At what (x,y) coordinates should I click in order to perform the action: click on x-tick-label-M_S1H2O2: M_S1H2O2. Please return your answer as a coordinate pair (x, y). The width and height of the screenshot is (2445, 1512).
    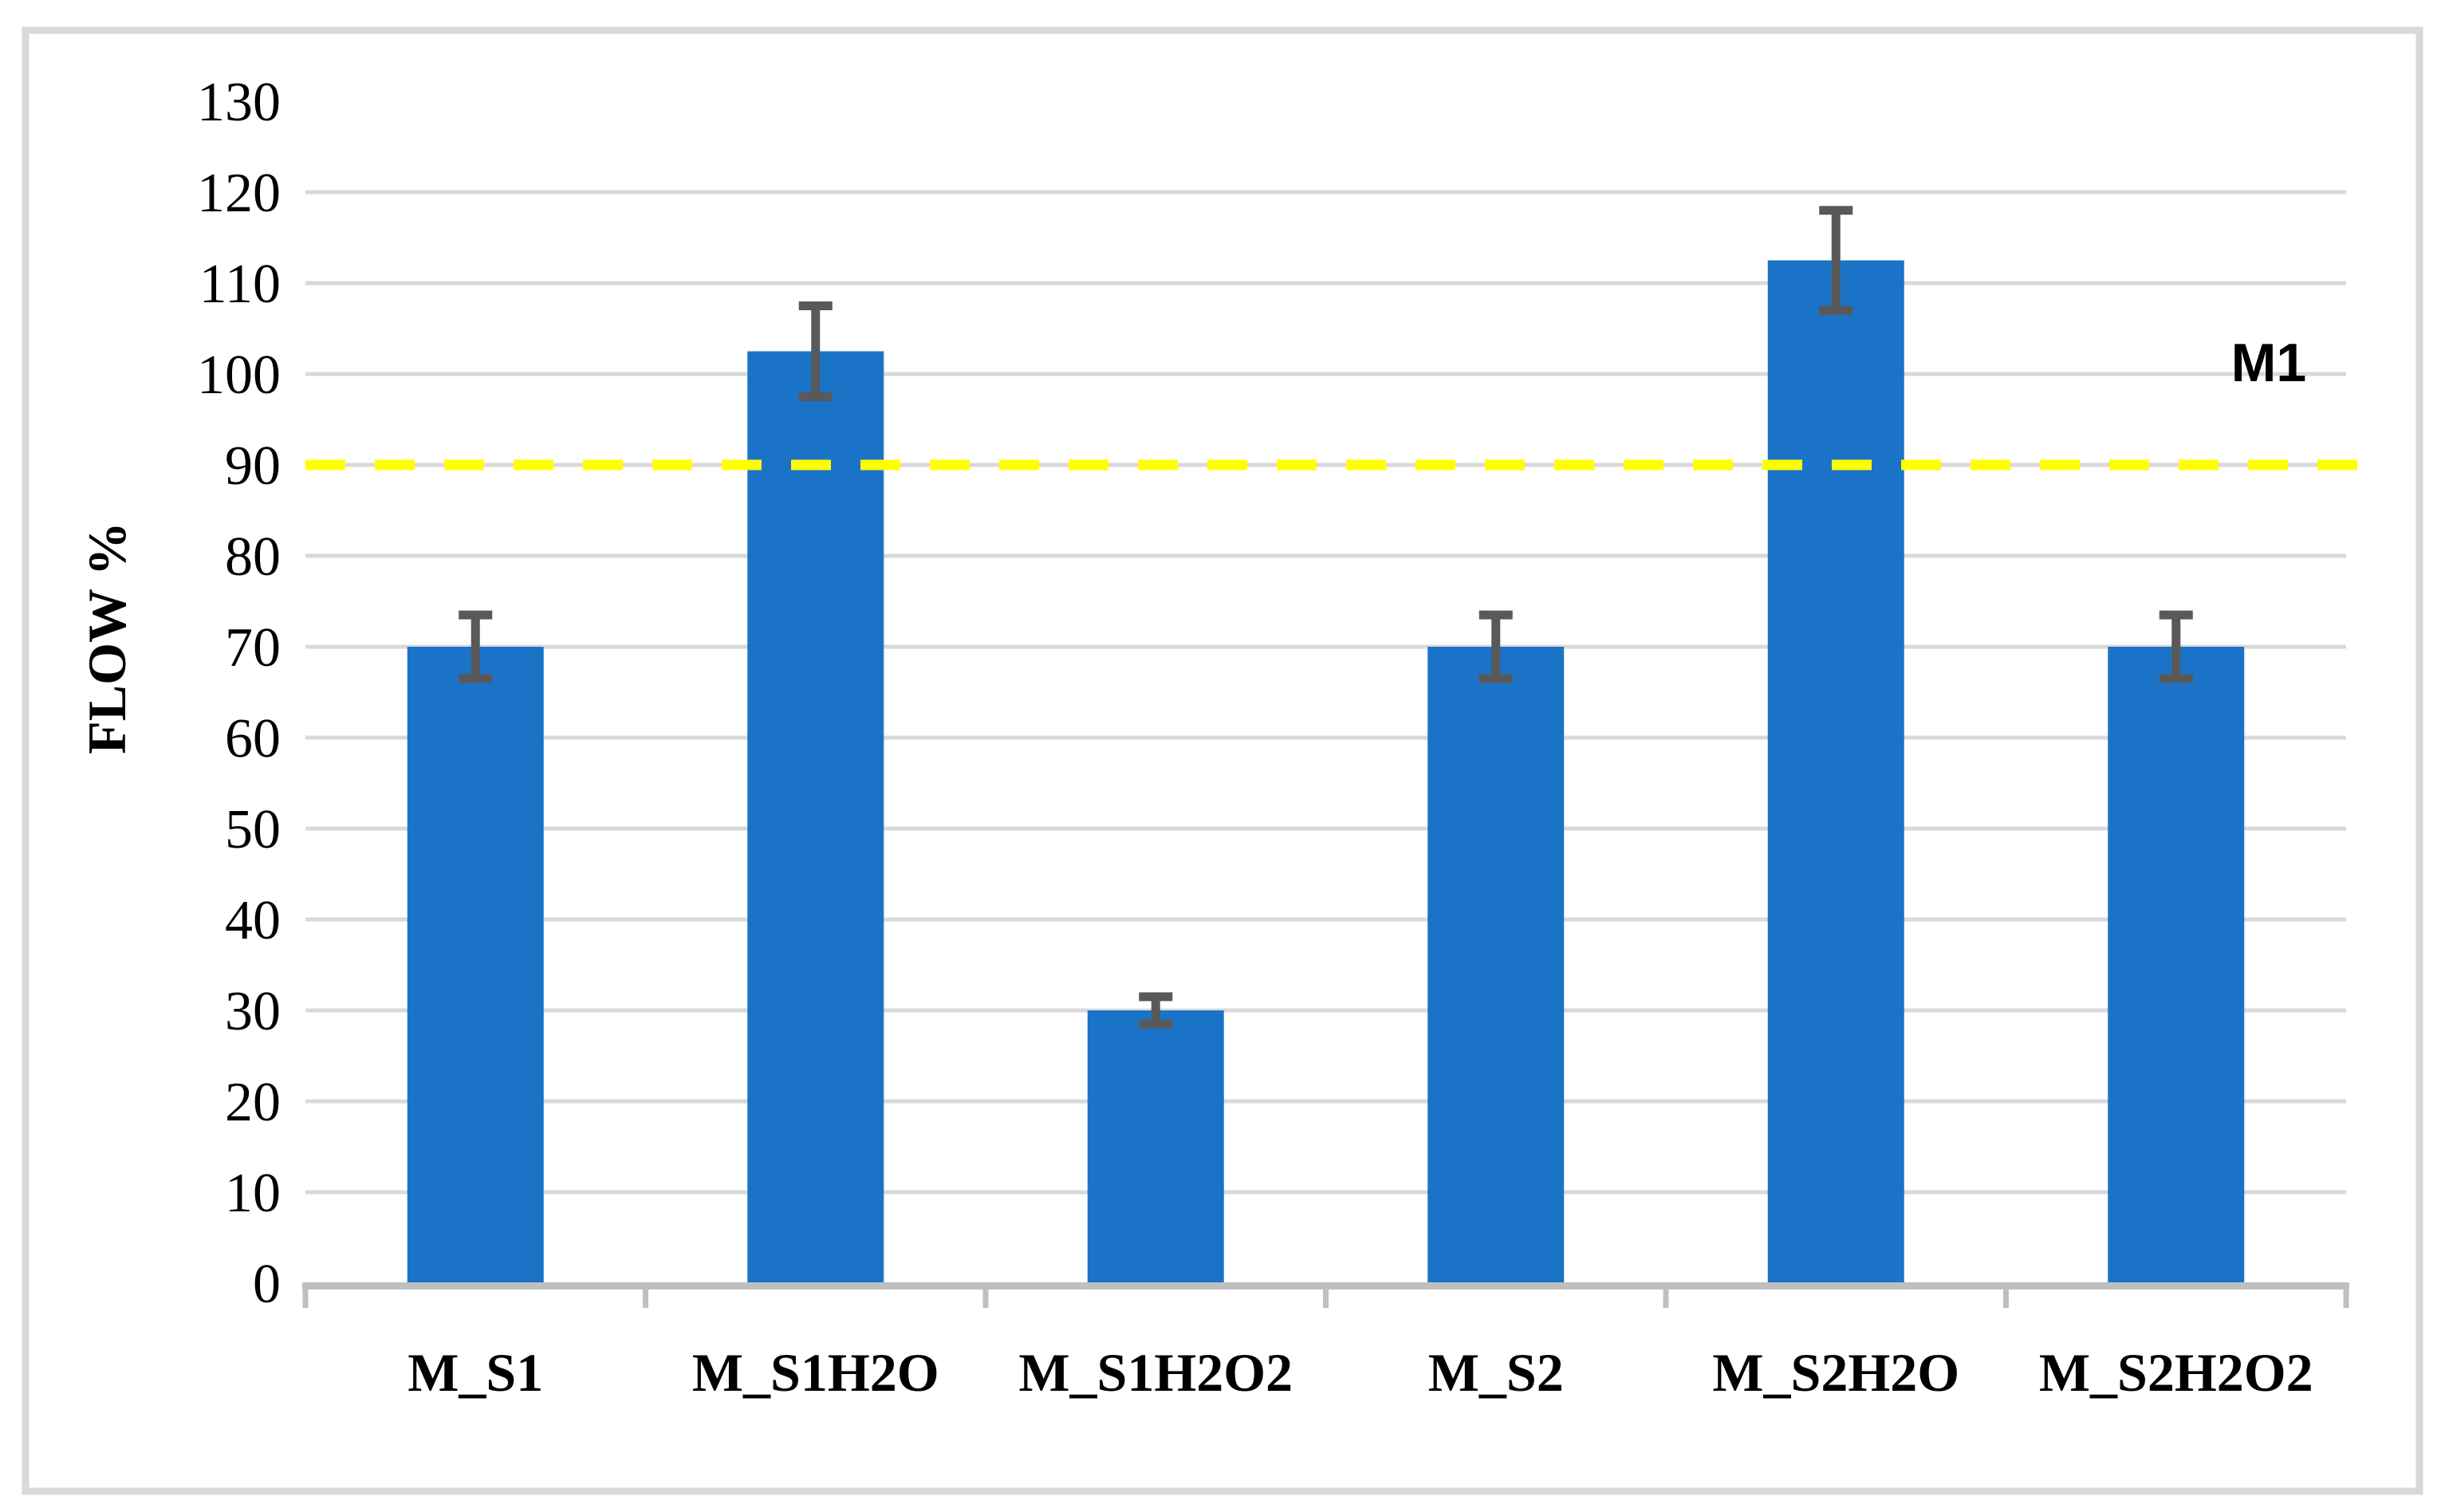
    Looking at the image, I should click on (1155, 1372).